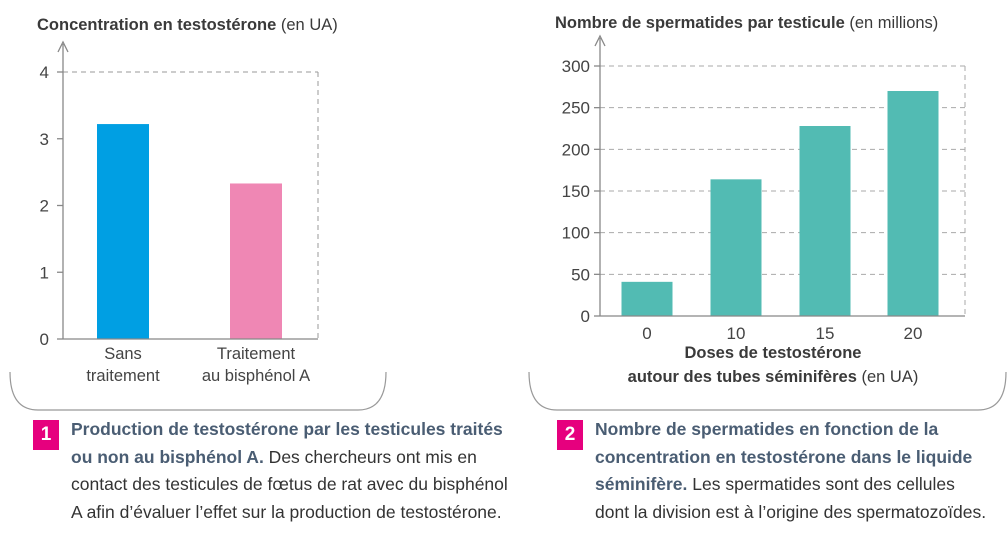  What do you see at coordinates (576, 66) in the screenshot?
I see `chart2-y-tick-label: 300` at bounding box center [576, 66].